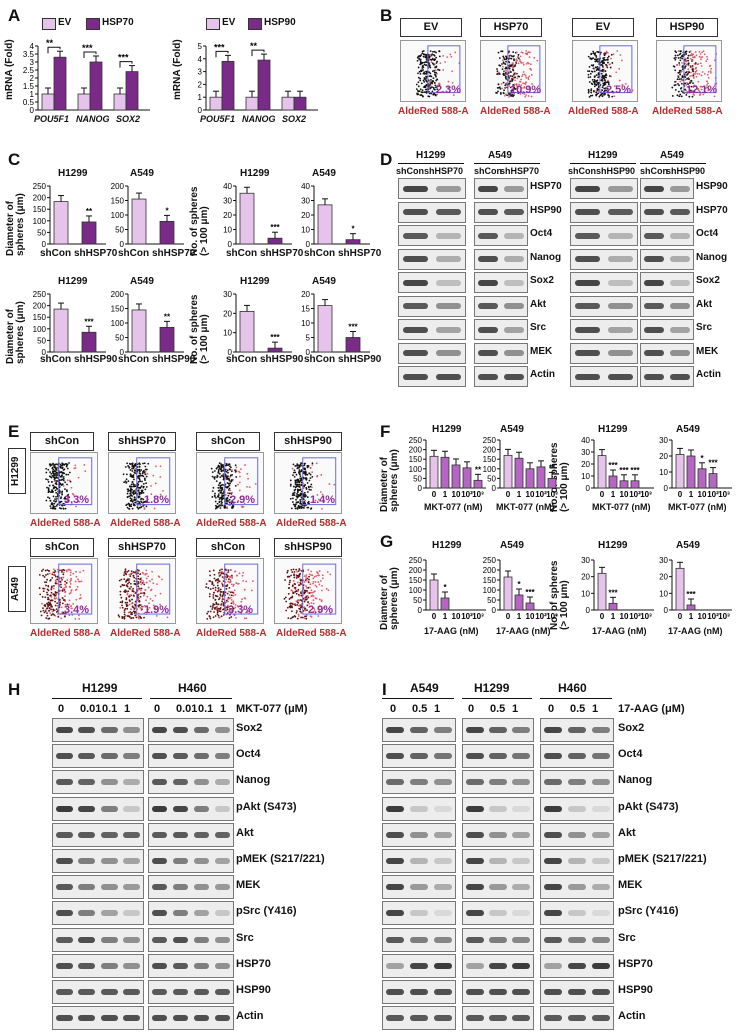 This screenshot has height=1036, width=741. I want to click on g-xlabel-1: 17-AAG (nM), so click(451, 631).